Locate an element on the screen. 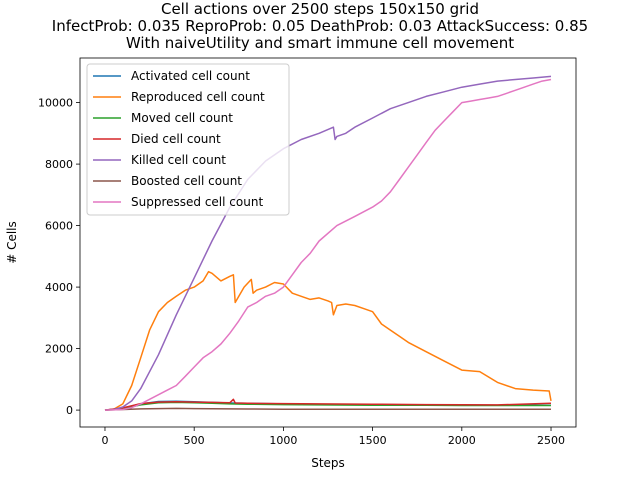 This screenshot has height=480, width=640. x-tick-label: 1500 is located at coordinates (373, 440).